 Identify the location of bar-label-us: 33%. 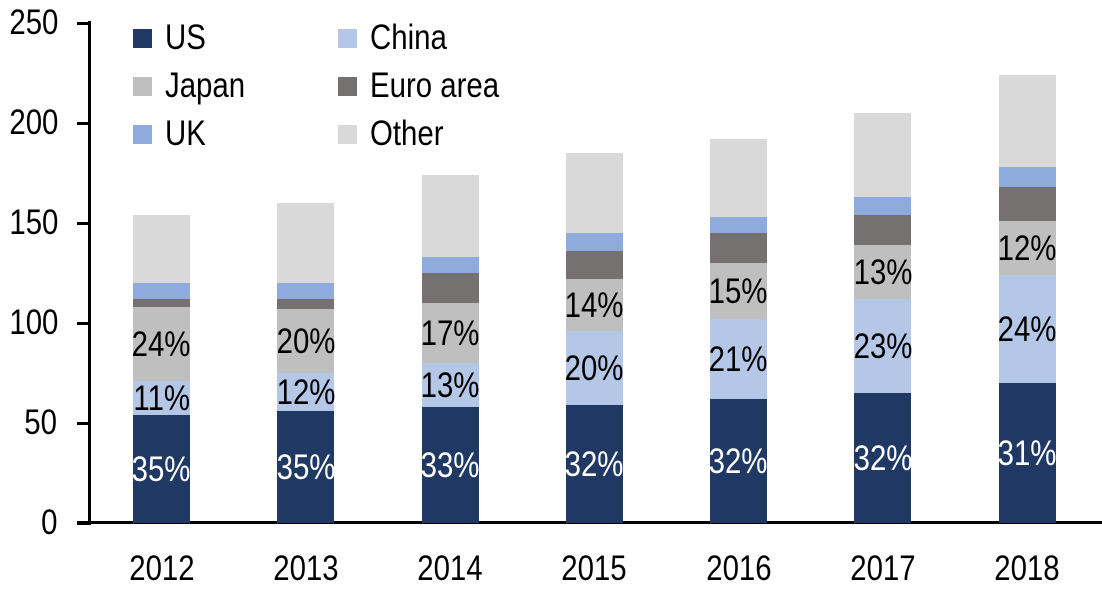
(450, 465).